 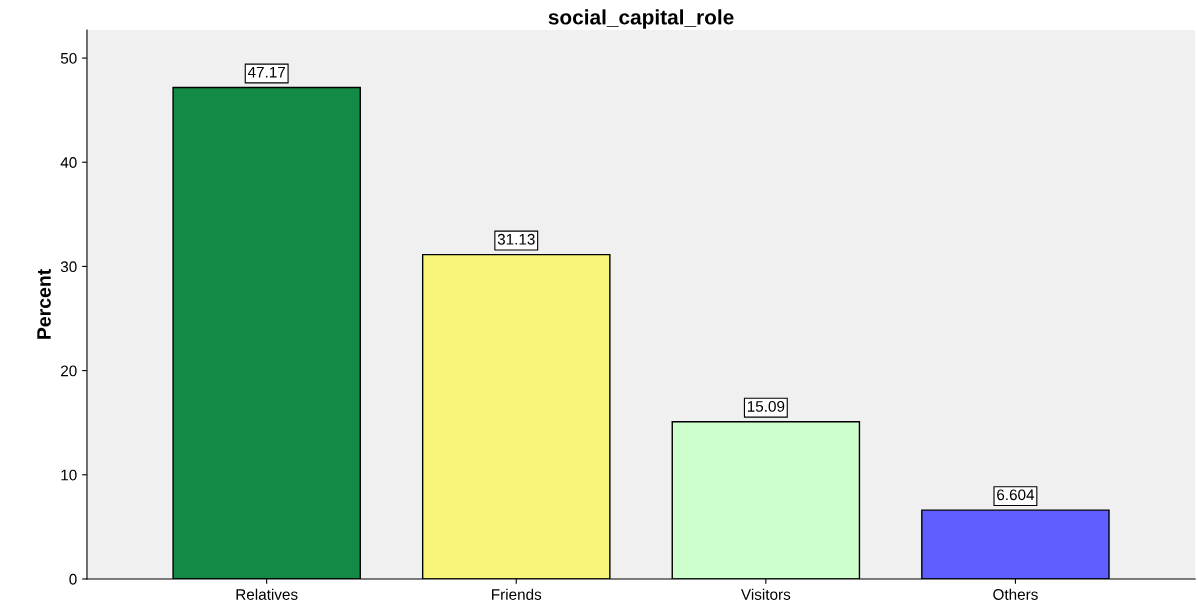 What do you see at coordinates (766, 406) in the screenshot?
I see `data-label: 15.09` at bounding box center [766, 406].